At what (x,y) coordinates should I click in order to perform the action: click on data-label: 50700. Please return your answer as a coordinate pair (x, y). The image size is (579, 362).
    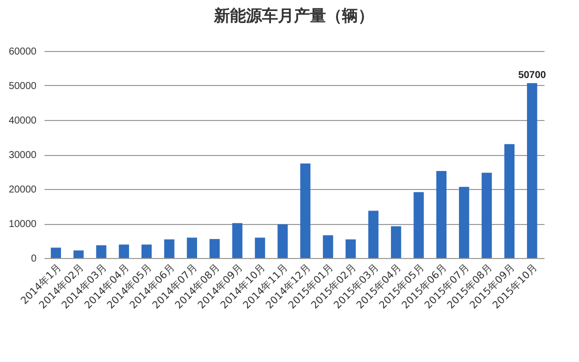
    Looking at the image, I should click on (532, 76).